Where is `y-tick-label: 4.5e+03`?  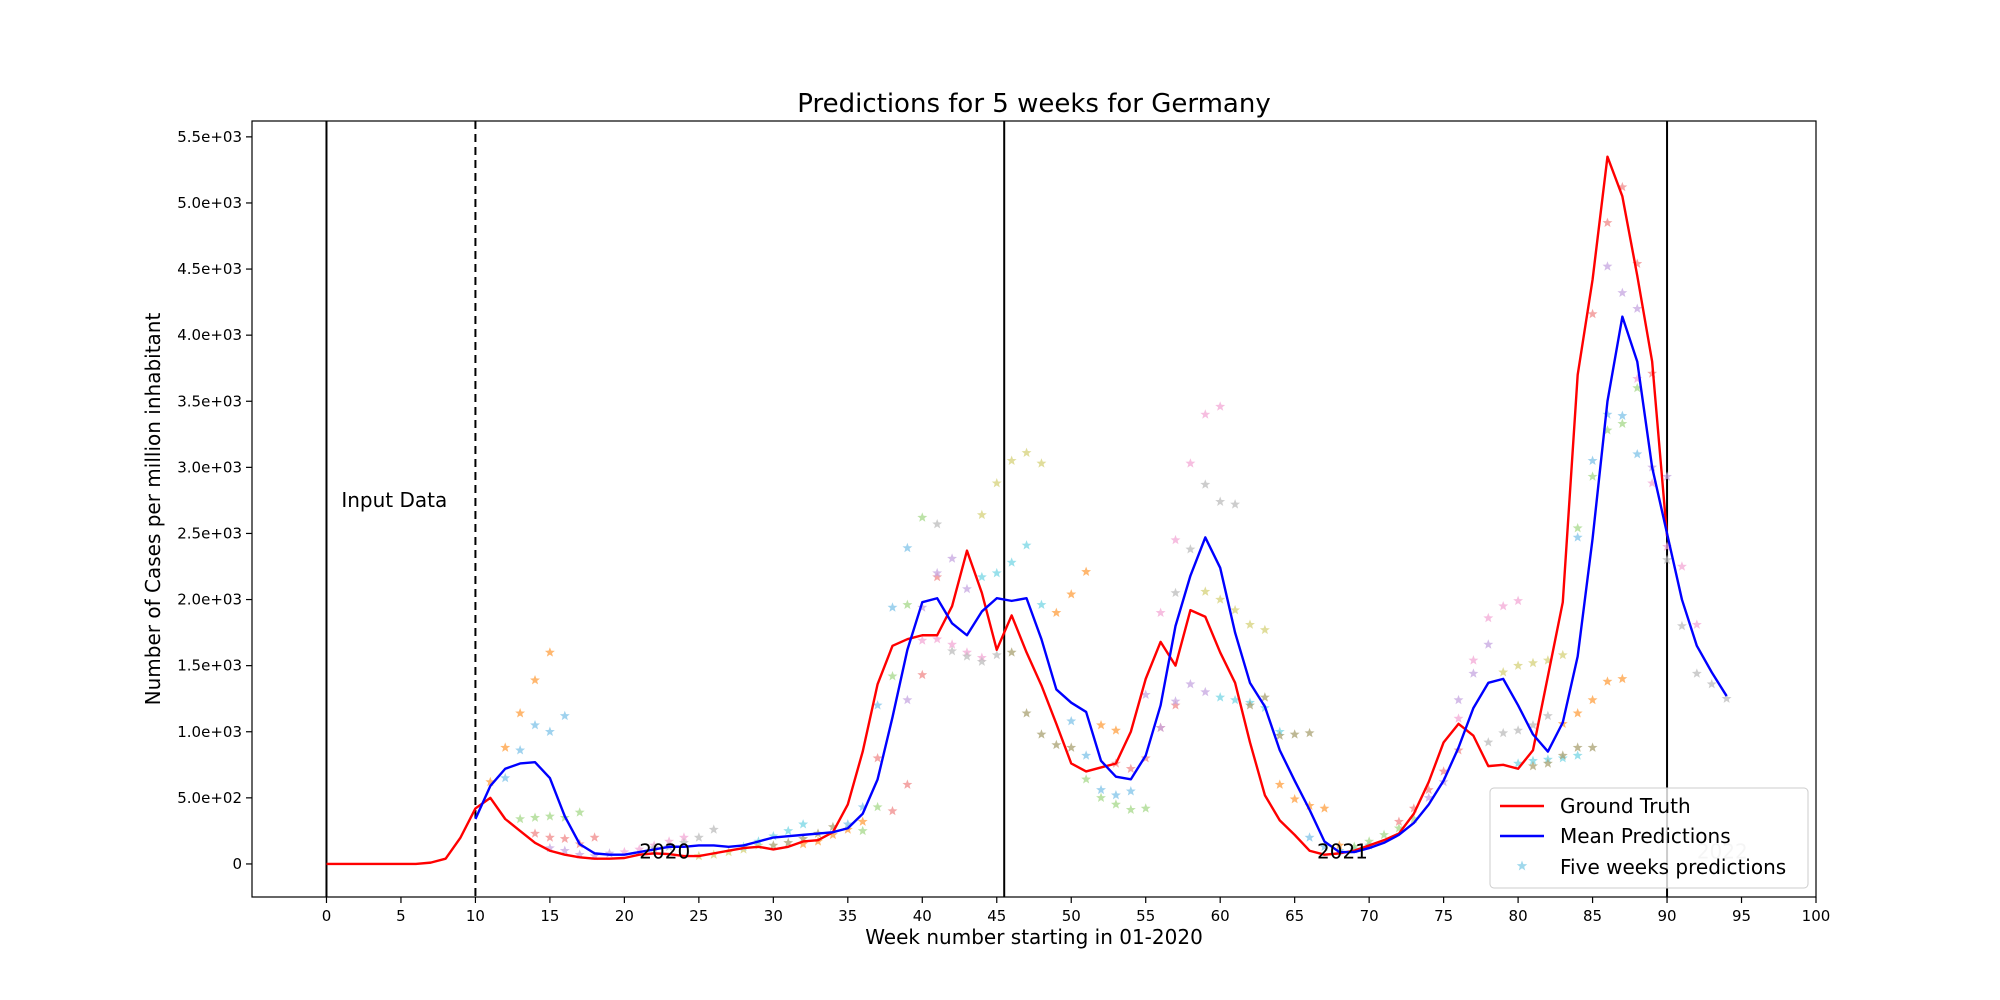 y-tick-label: 4.5e+03 is located at coordinates (209, 269).